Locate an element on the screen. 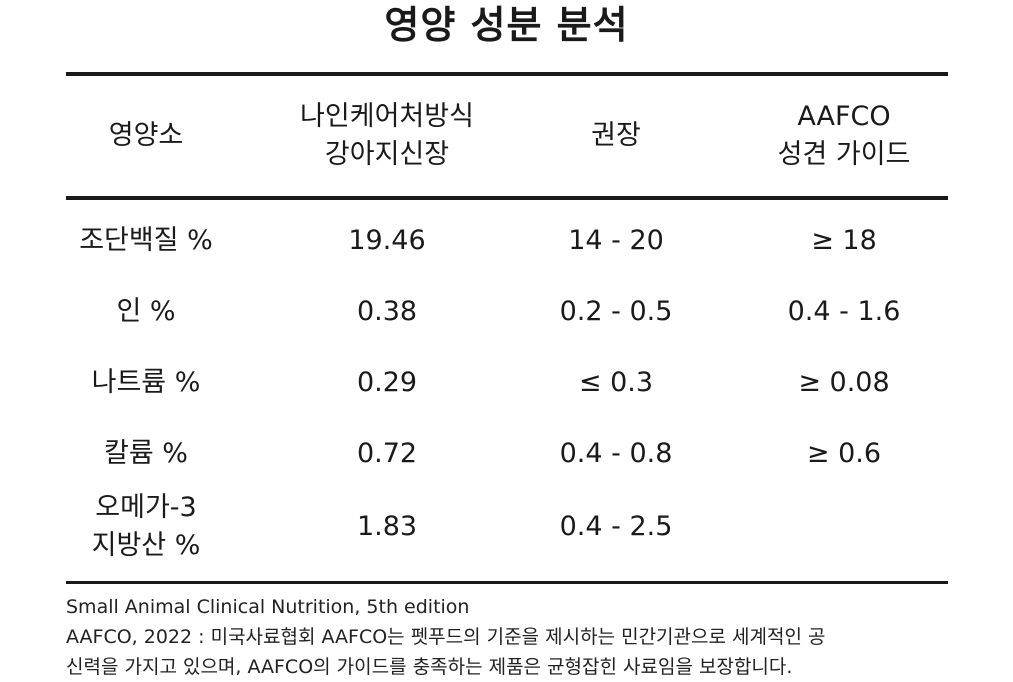 This screenshot has height=682, width=1013. page-title: 영양 성분 분석 is located at coordinates (506, 25).